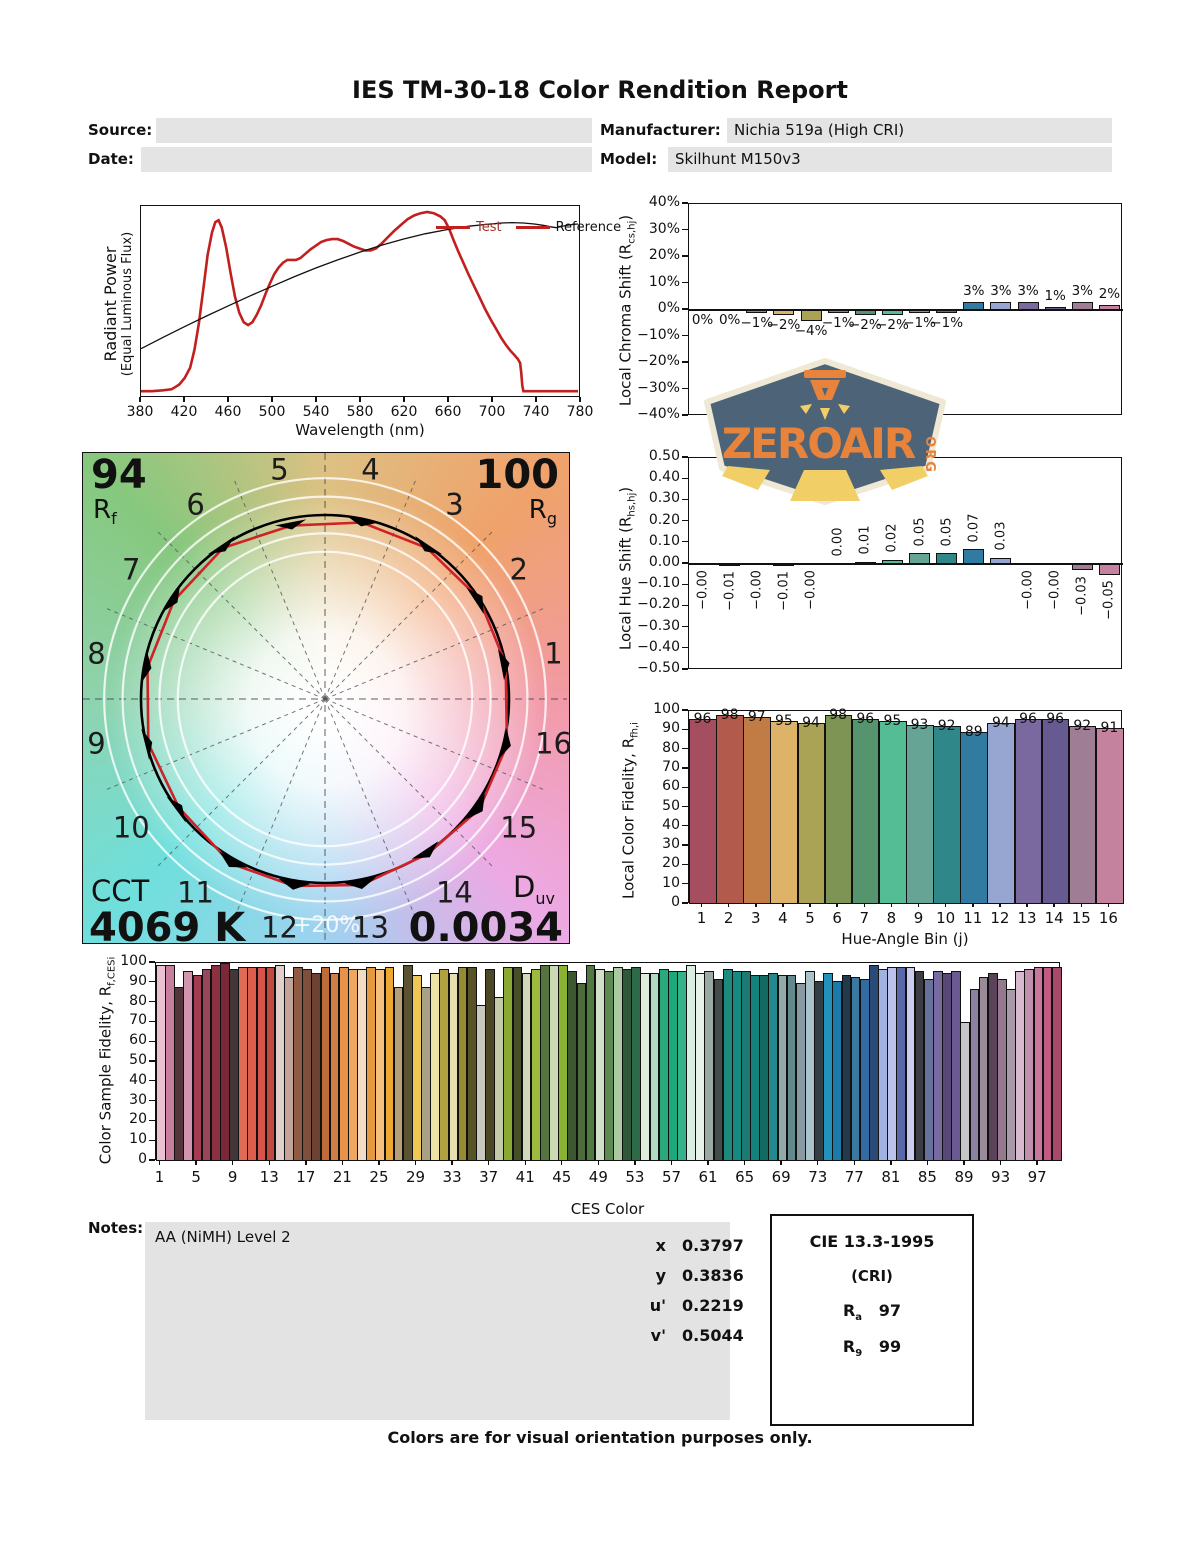 The width and height of the screenshot is (1200, 1550). What do you see at coordinates (974, 306) in the screenshot?
I see `bin-11-bar` at bounding box center [974, 306].